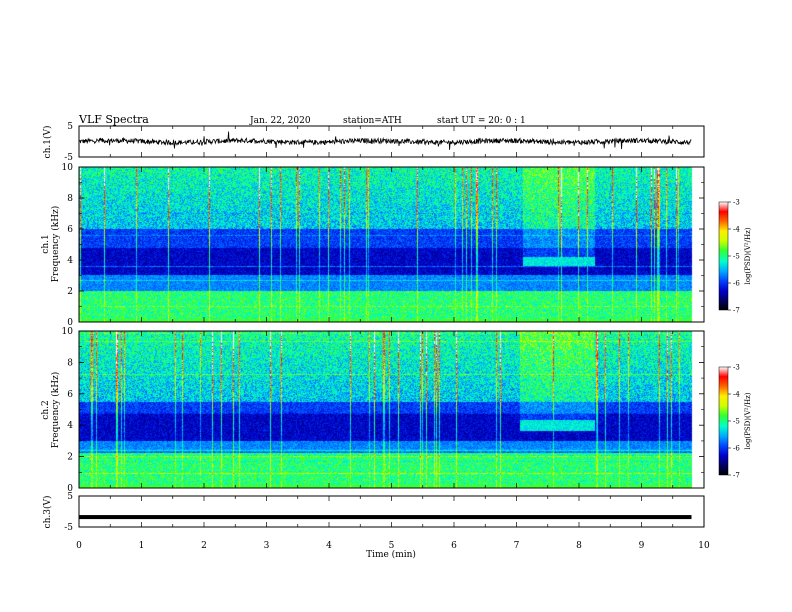  Describe the element at coordinates (329, 546) in the screenshot. I see `x-tick-label: 4` at that location.